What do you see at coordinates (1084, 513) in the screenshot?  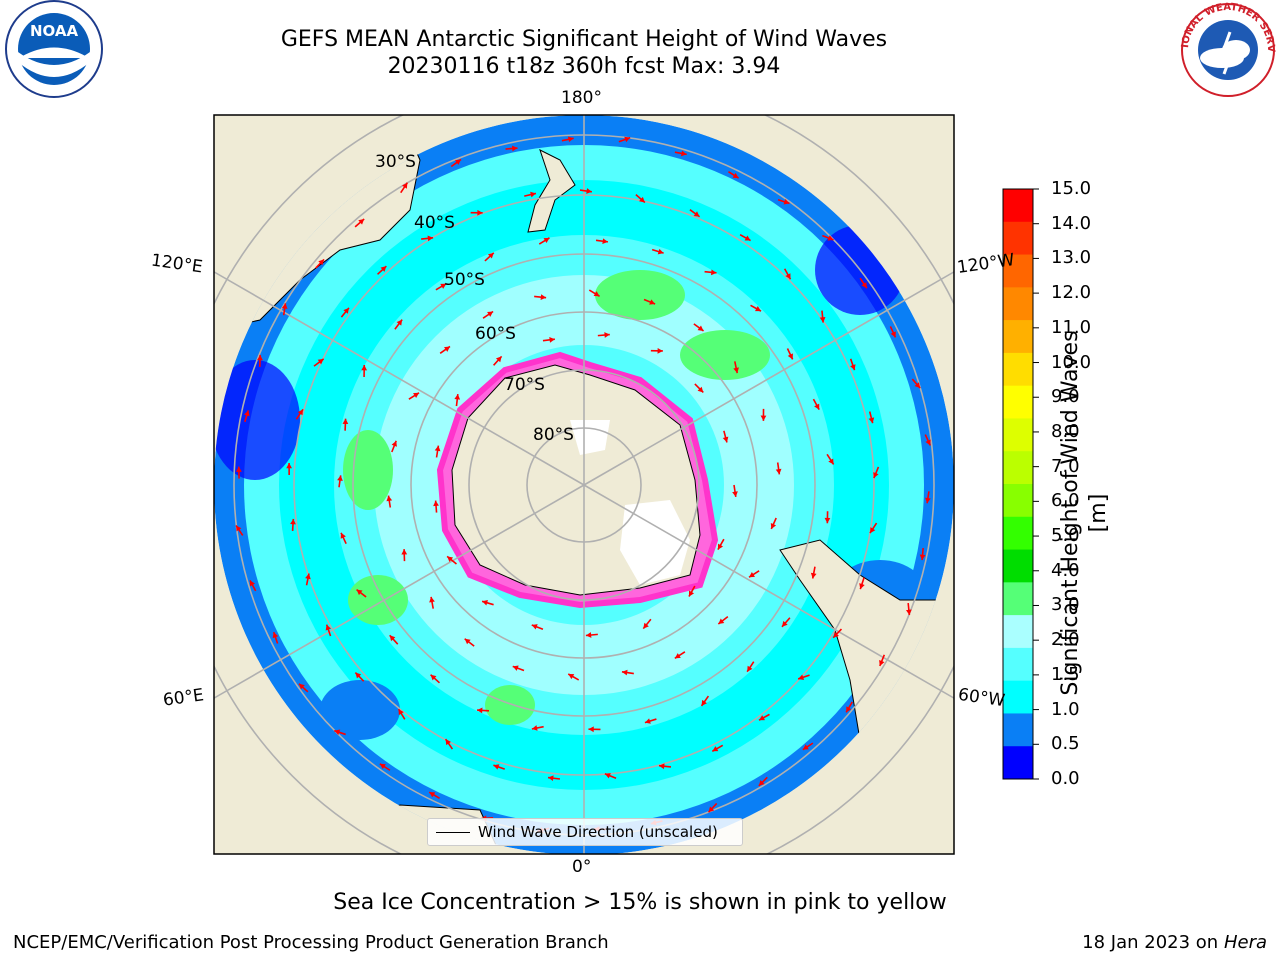 I see `colorbar-title: Significant Height of Wind Waves [m]` at bounding box center [1084, 513].